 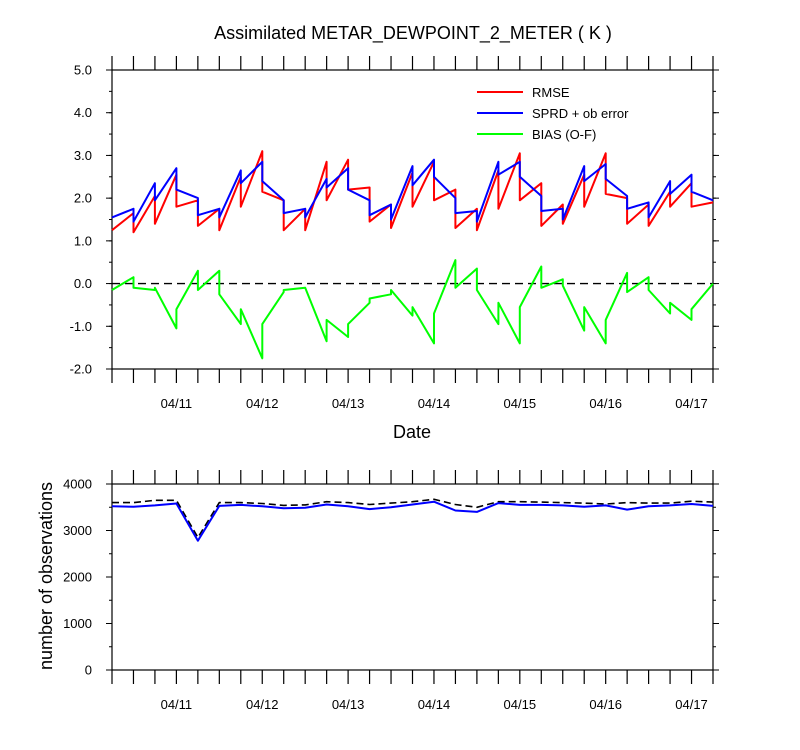 What do you see at coordinates (83, 70) in the screenshot?
I see `y-tick-label: 5.0` at bounding box center [83, 70].